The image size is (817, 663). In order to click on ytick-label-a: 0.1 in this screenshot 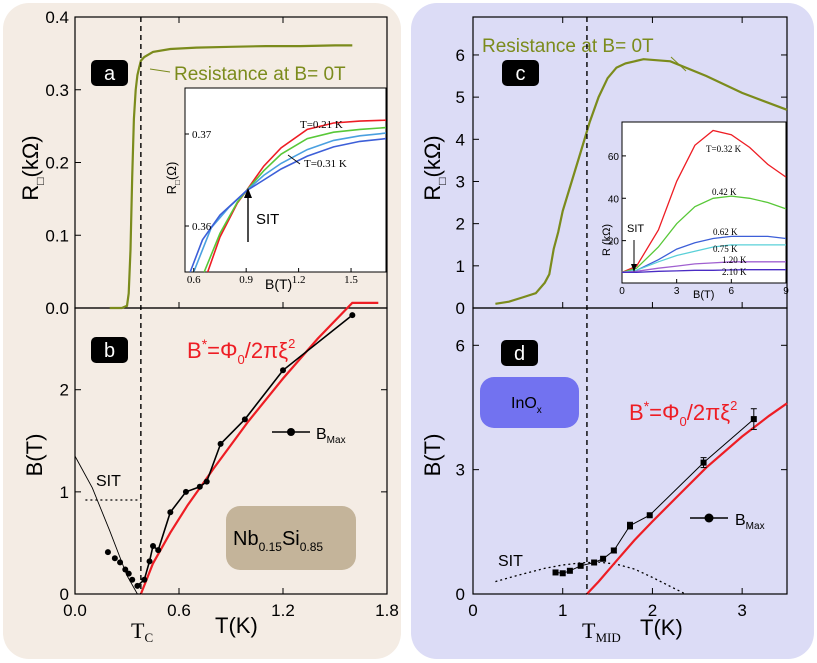, I will do `click(57, 235)`.